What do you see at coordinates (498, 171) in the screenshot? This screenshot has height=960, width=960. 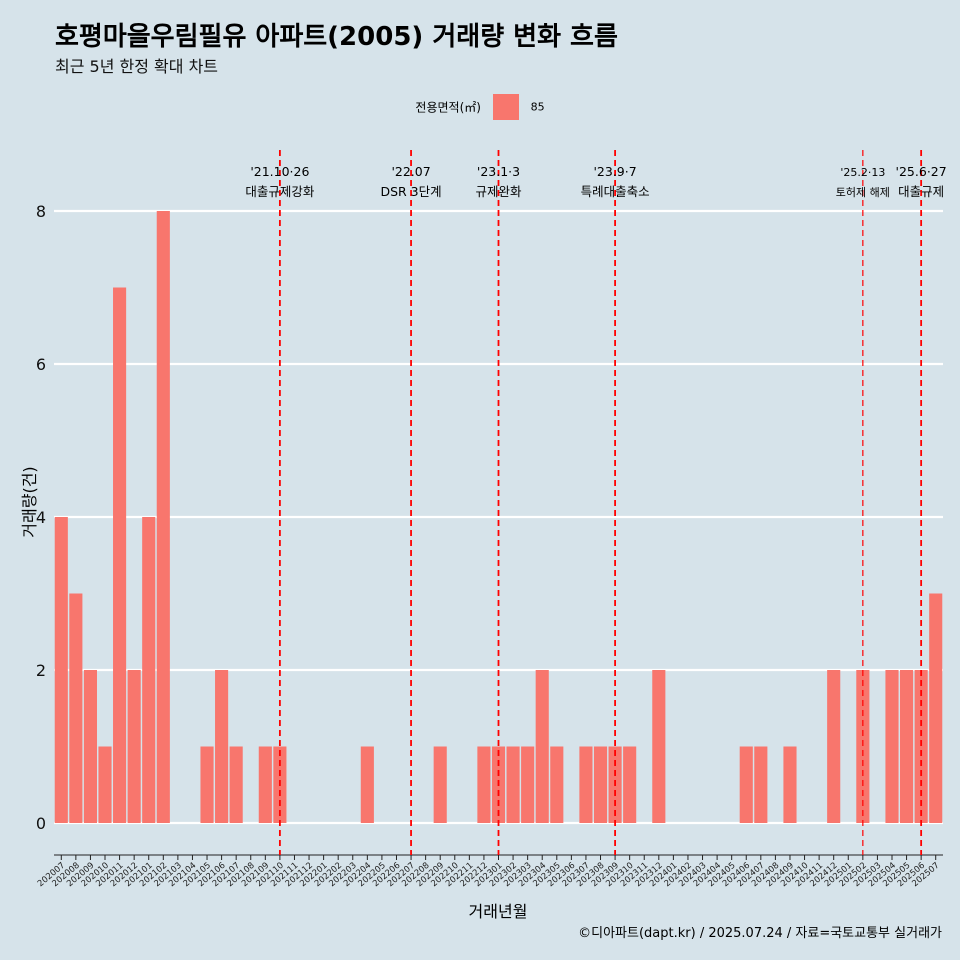 I see `event-date-label: '23.1·3` at bounding box center [498, 171].